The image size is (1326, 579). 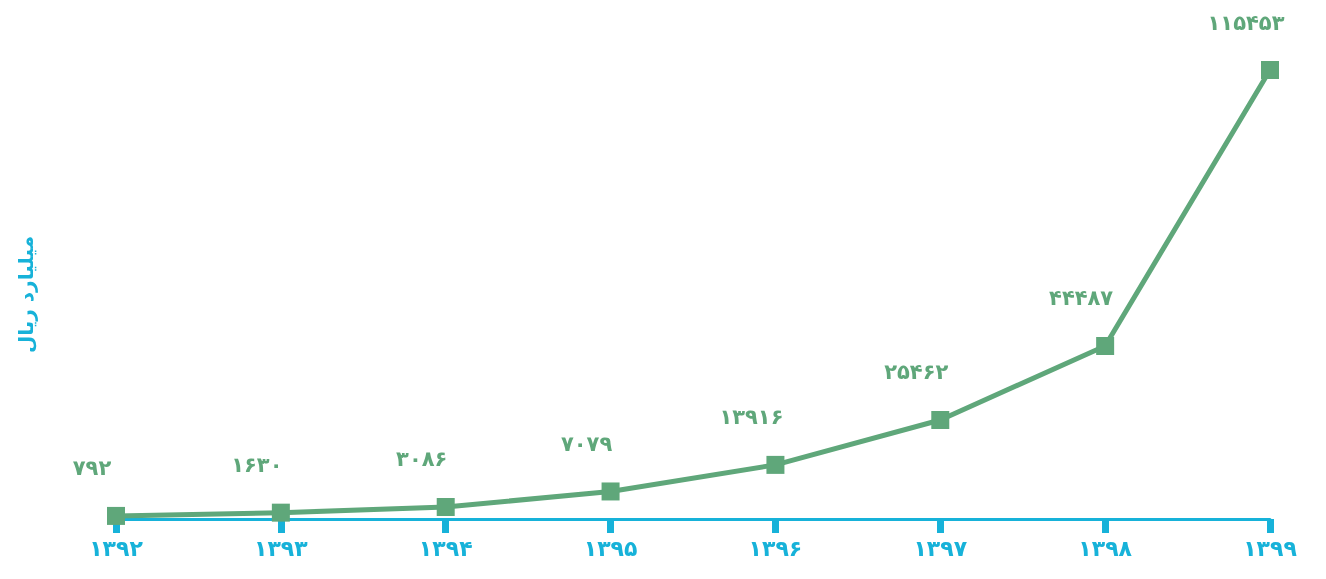 I want to click on data-label: ۳۰۸۶, so click(x=422, y=459).